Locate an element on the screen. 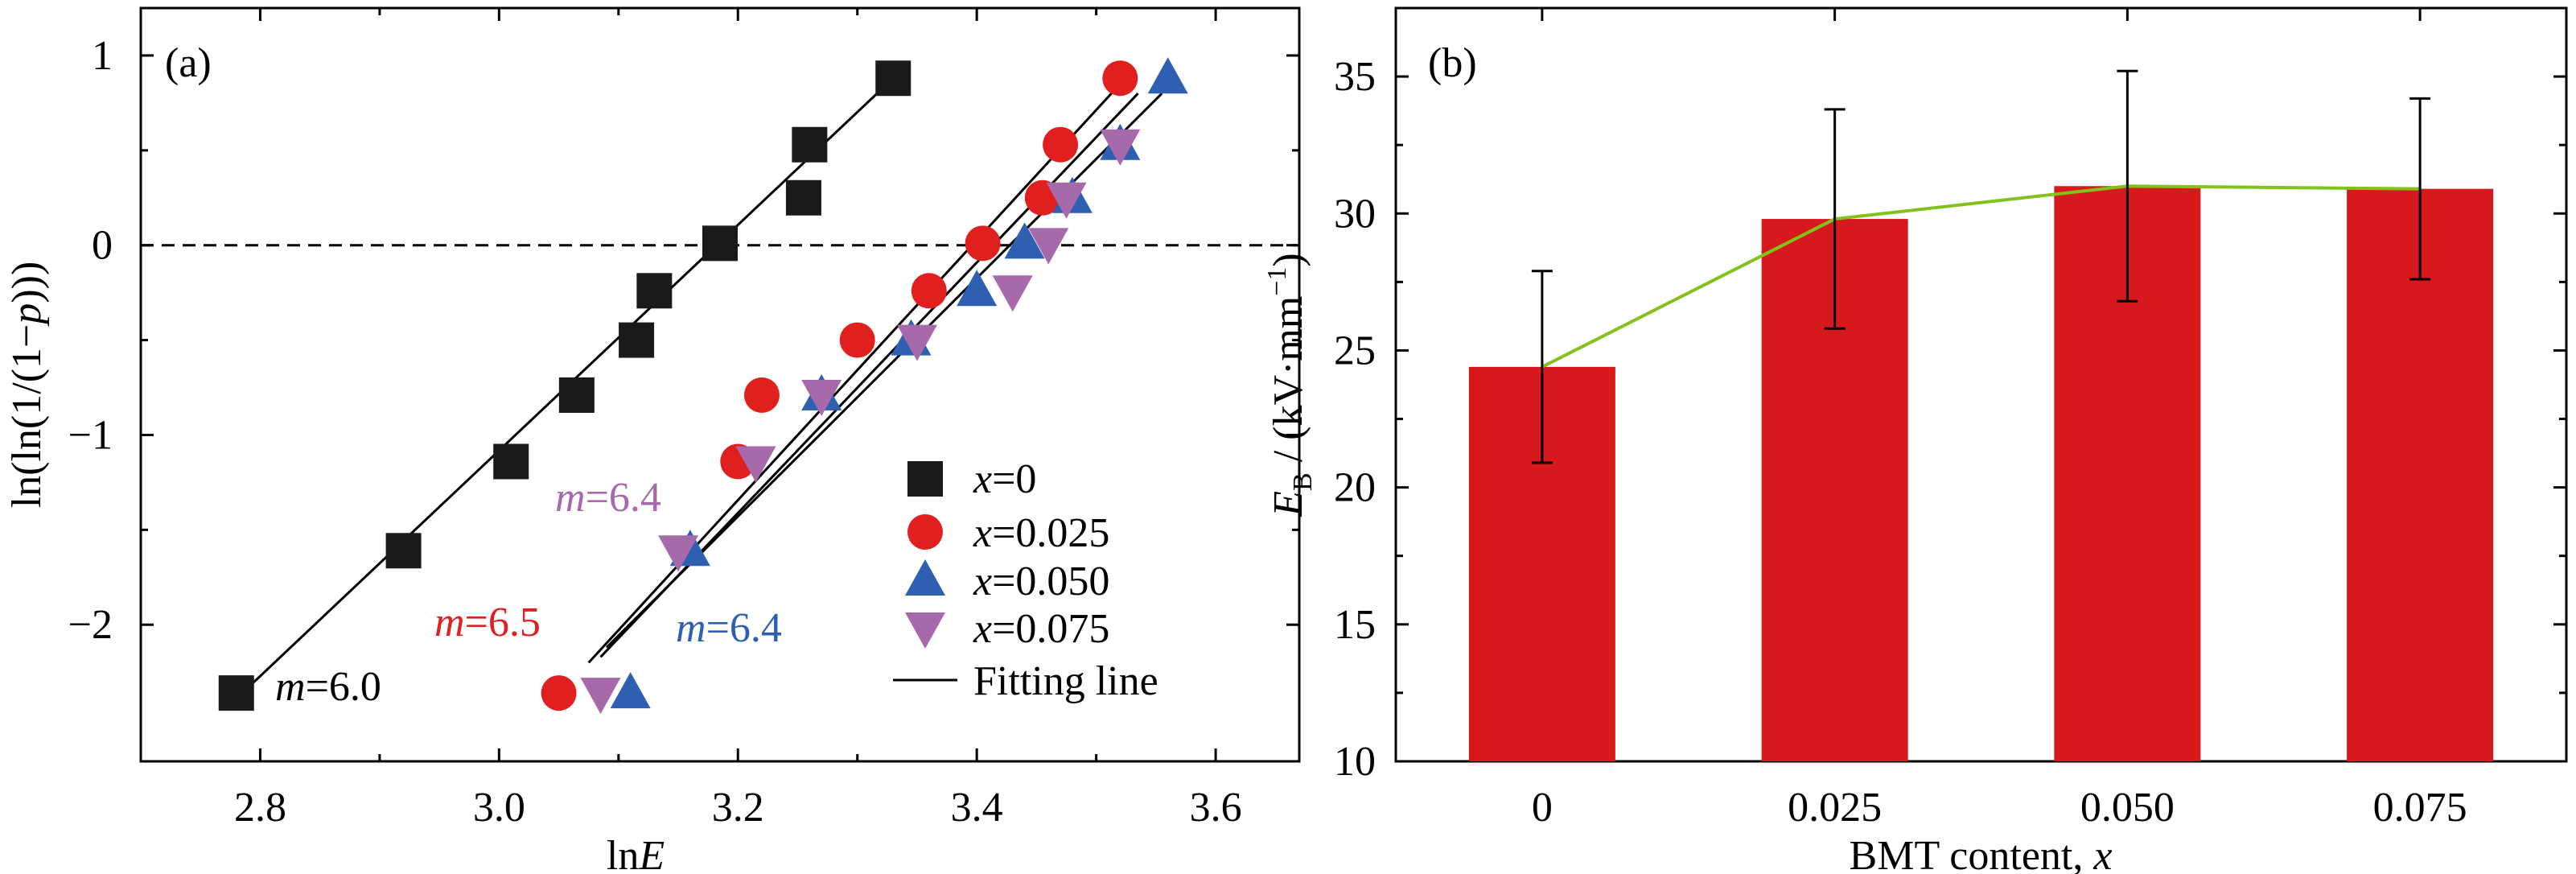 The width and height of the screenshot is (2576, 874). legend-marker-x025 is located at coordinates (925, 532).